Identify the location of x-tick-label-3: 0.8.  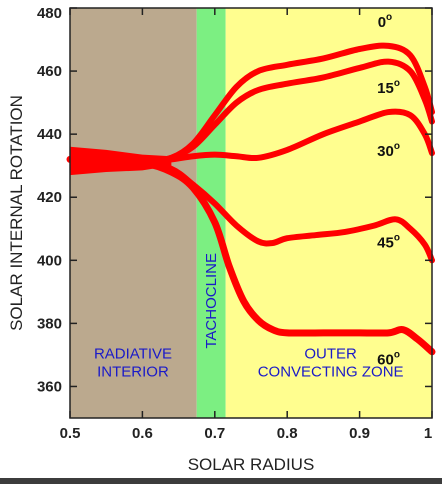
(287, 433).